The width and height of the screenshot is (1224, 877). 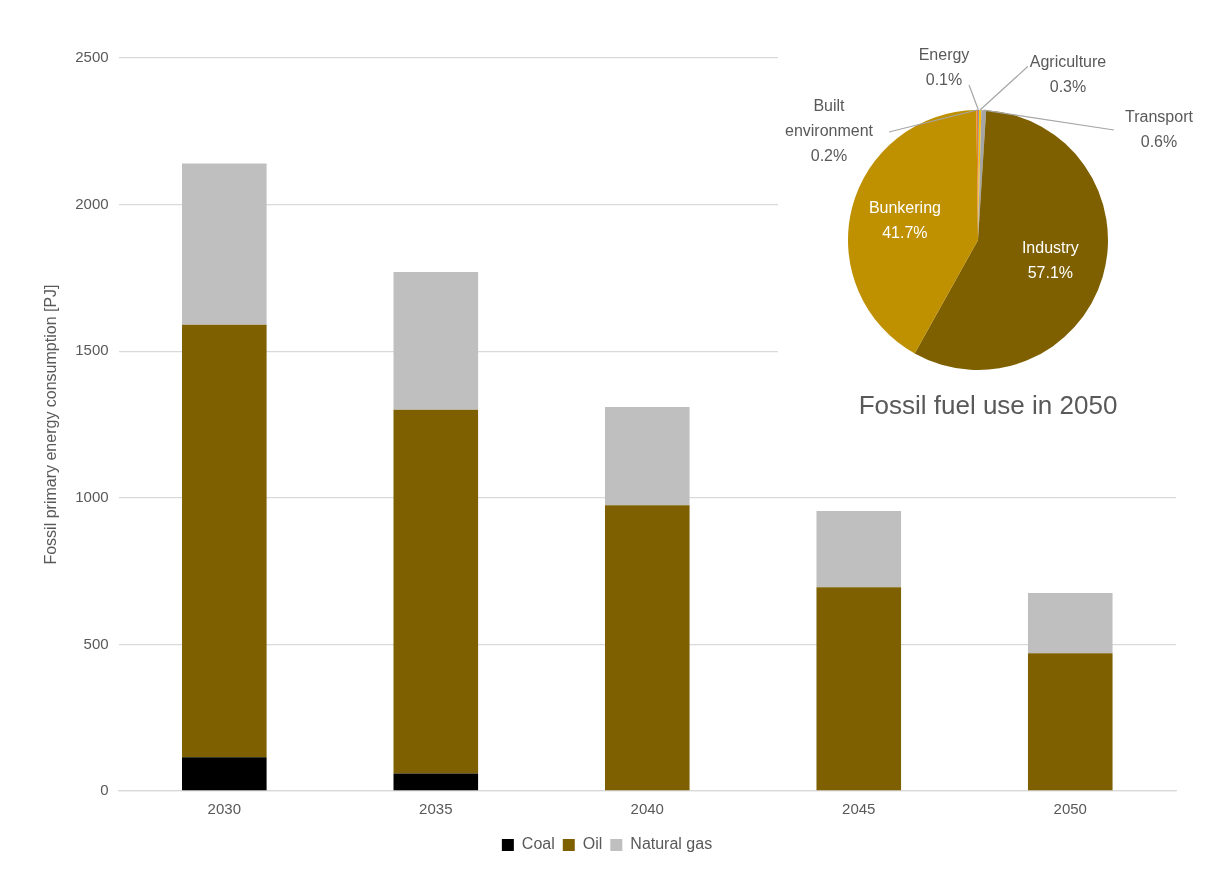 What do you see at coordinates (92, 57) in the screenshot?
I see `y-tick-label: 2500` at bounding box center [92, 57].